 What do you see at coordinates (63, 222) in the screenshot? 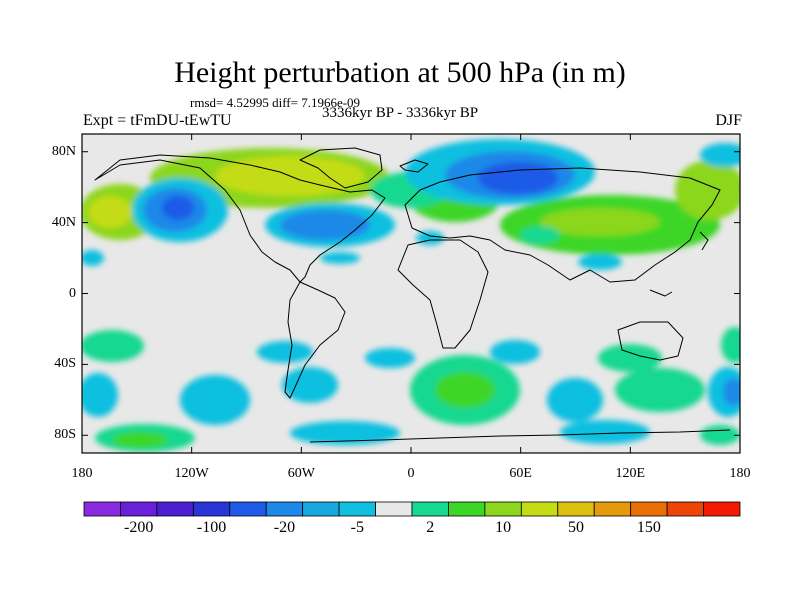
I see `lat-tick-label: 40N` at bounding box center [63, 222].